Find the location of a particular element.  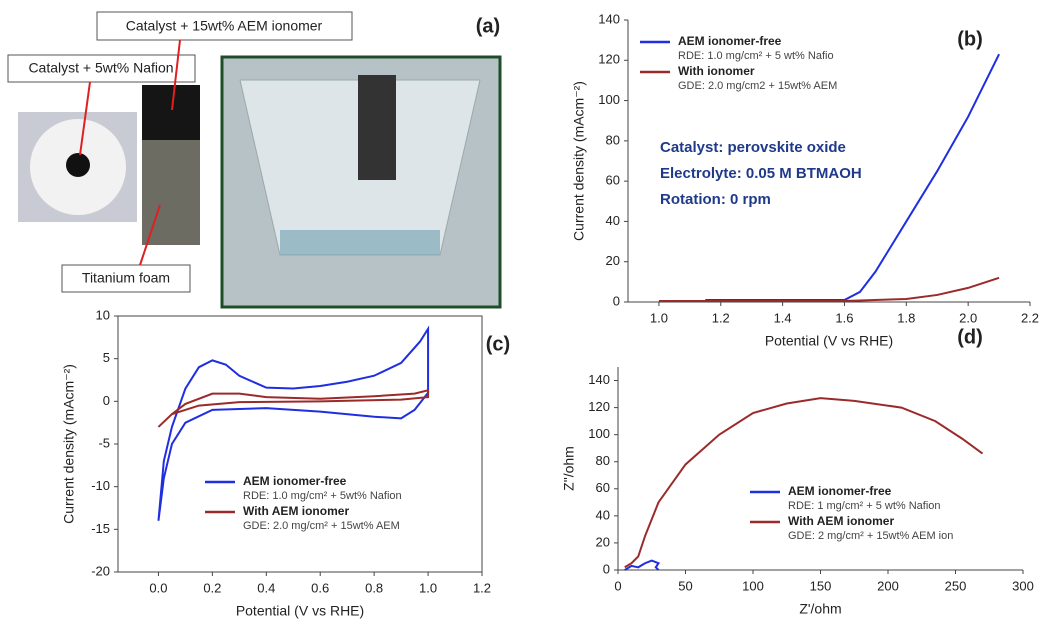

legend-note: GDE: 2 mg/cm² + 15wt% AEM ion is located at coordinates (870, 536).